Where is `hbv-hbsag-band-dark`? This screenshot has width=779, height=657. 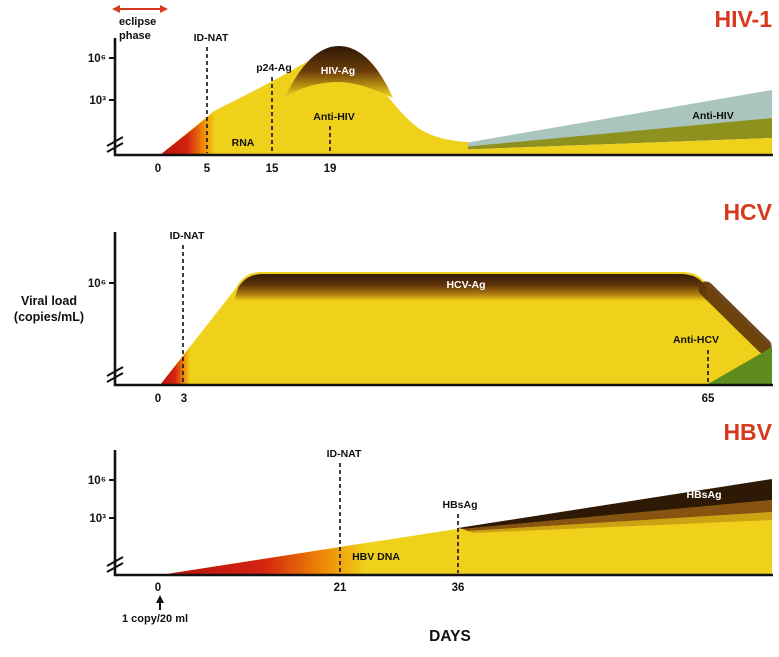 hbv-hbsag-band-dark is located at coordinates (615, 504).